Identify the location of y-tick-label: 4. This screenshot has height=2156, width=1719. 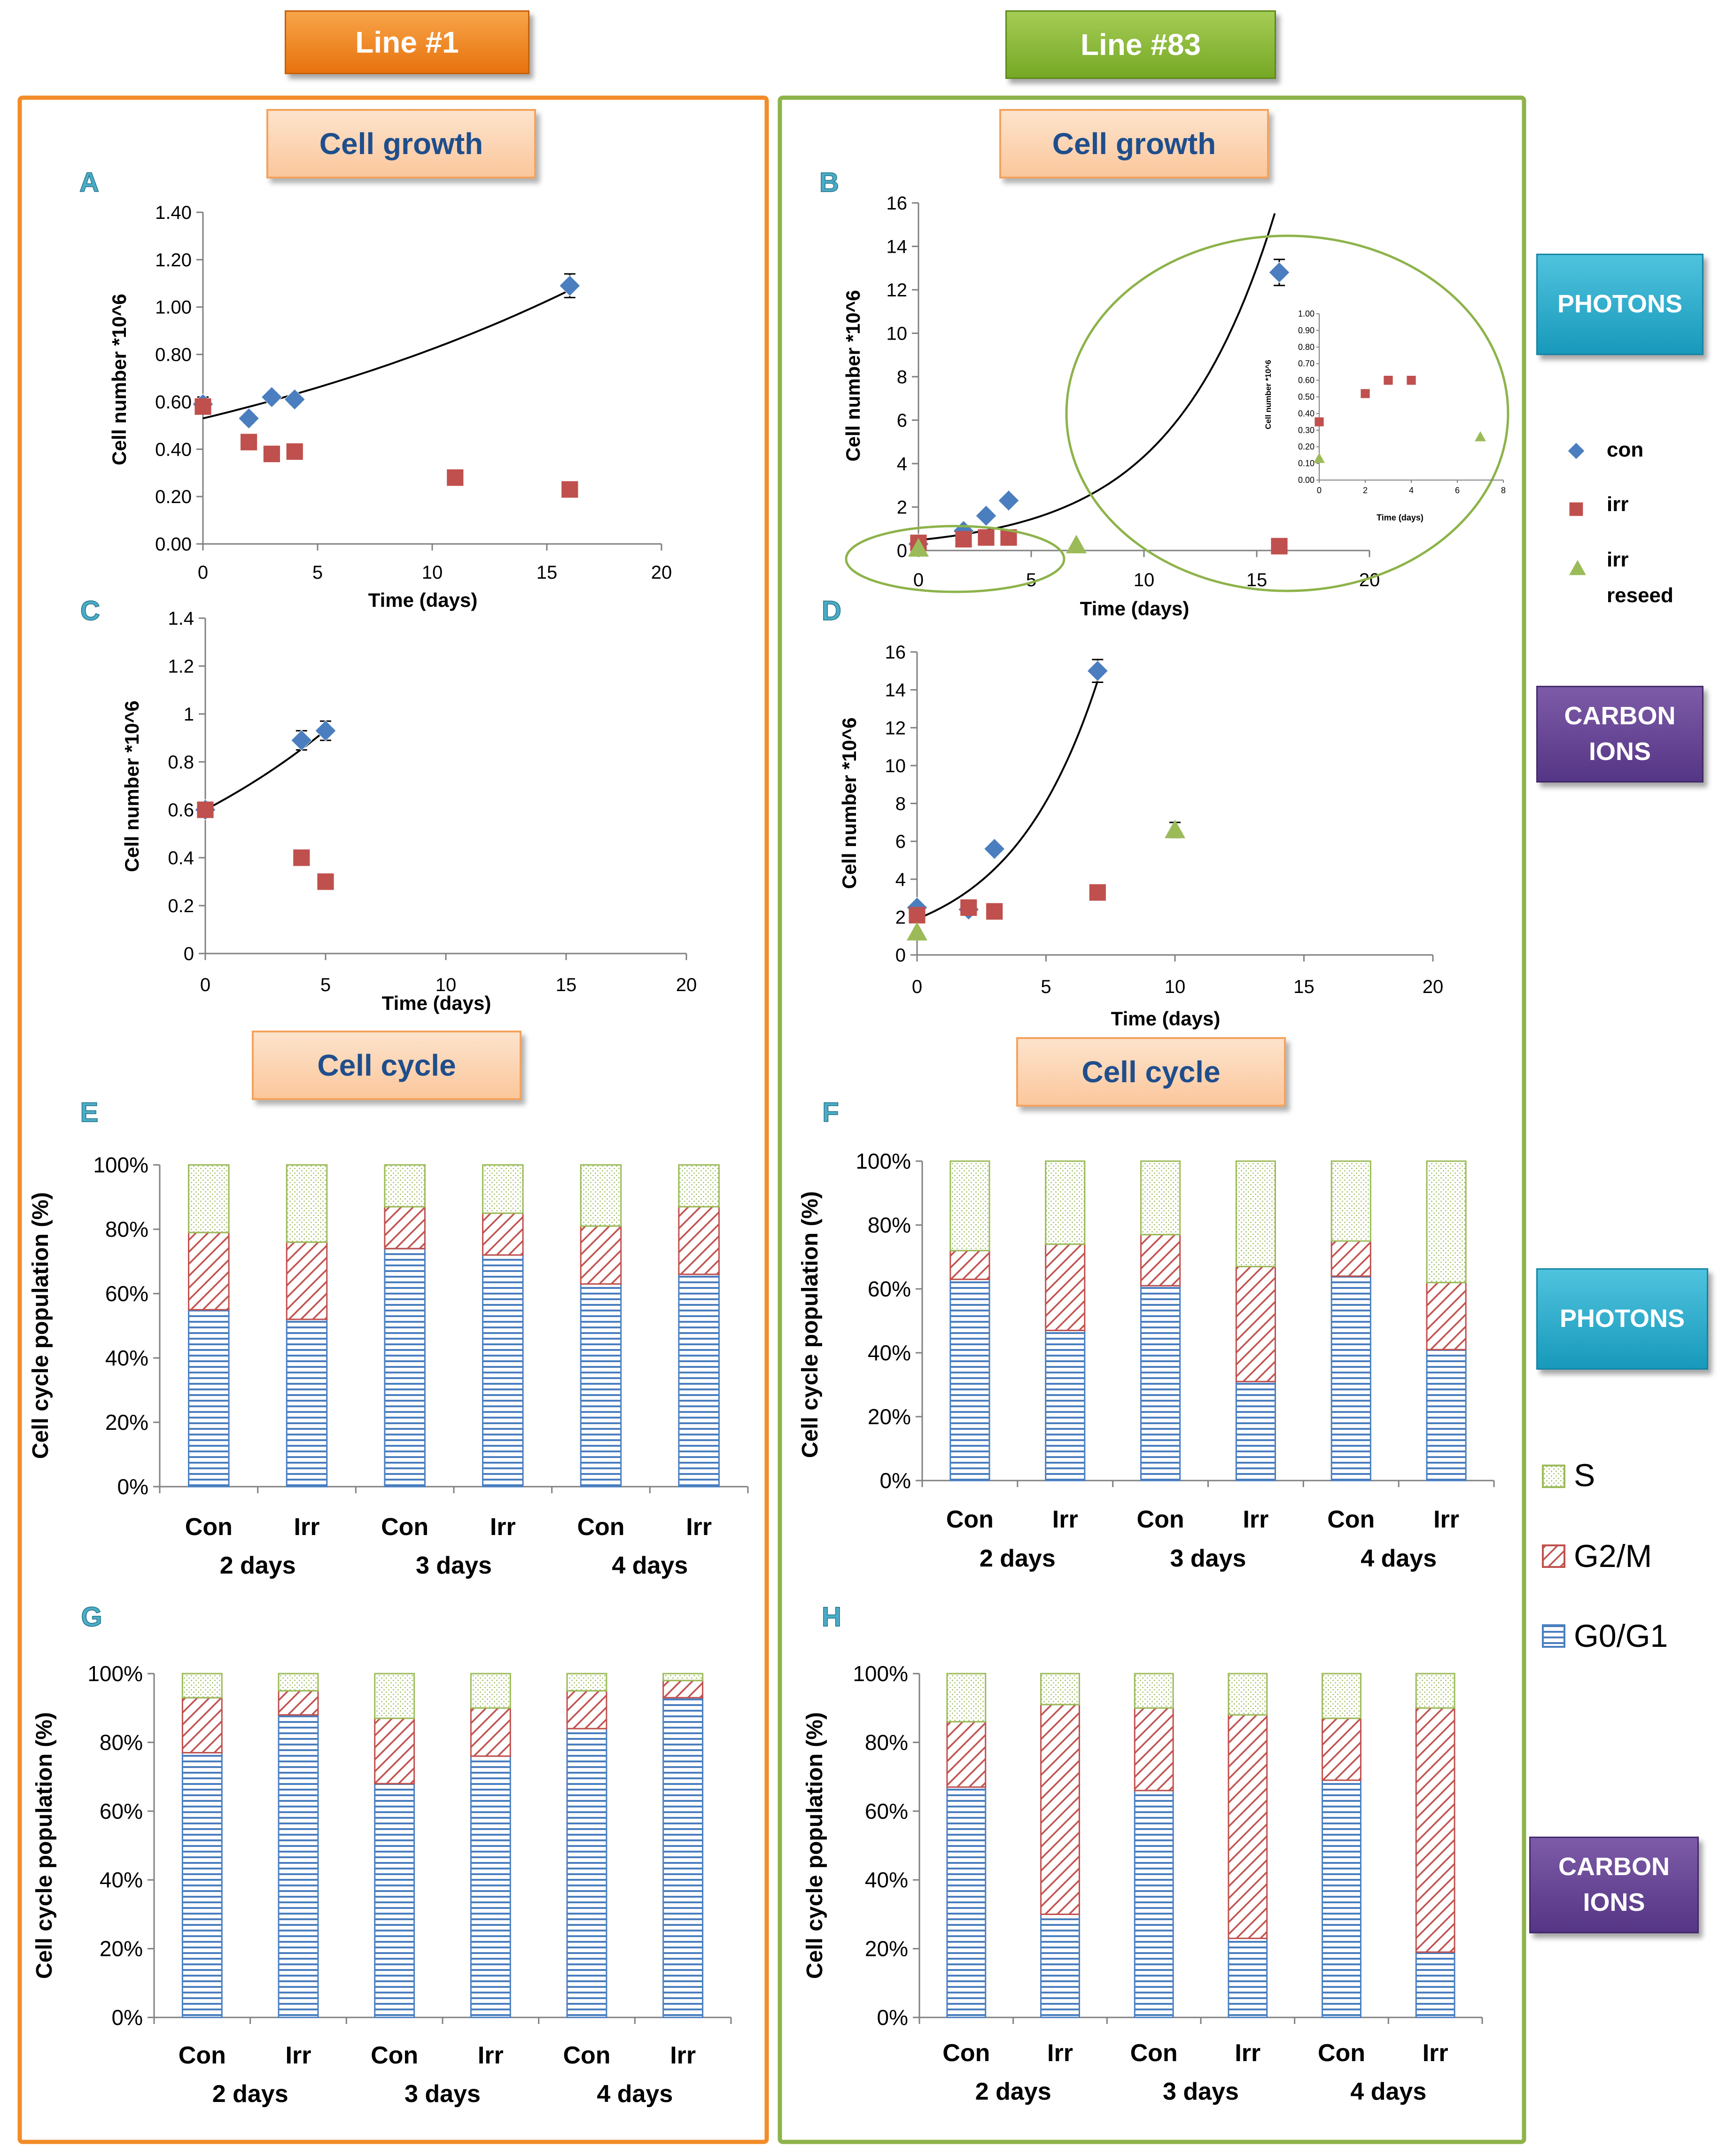
(900, 880).